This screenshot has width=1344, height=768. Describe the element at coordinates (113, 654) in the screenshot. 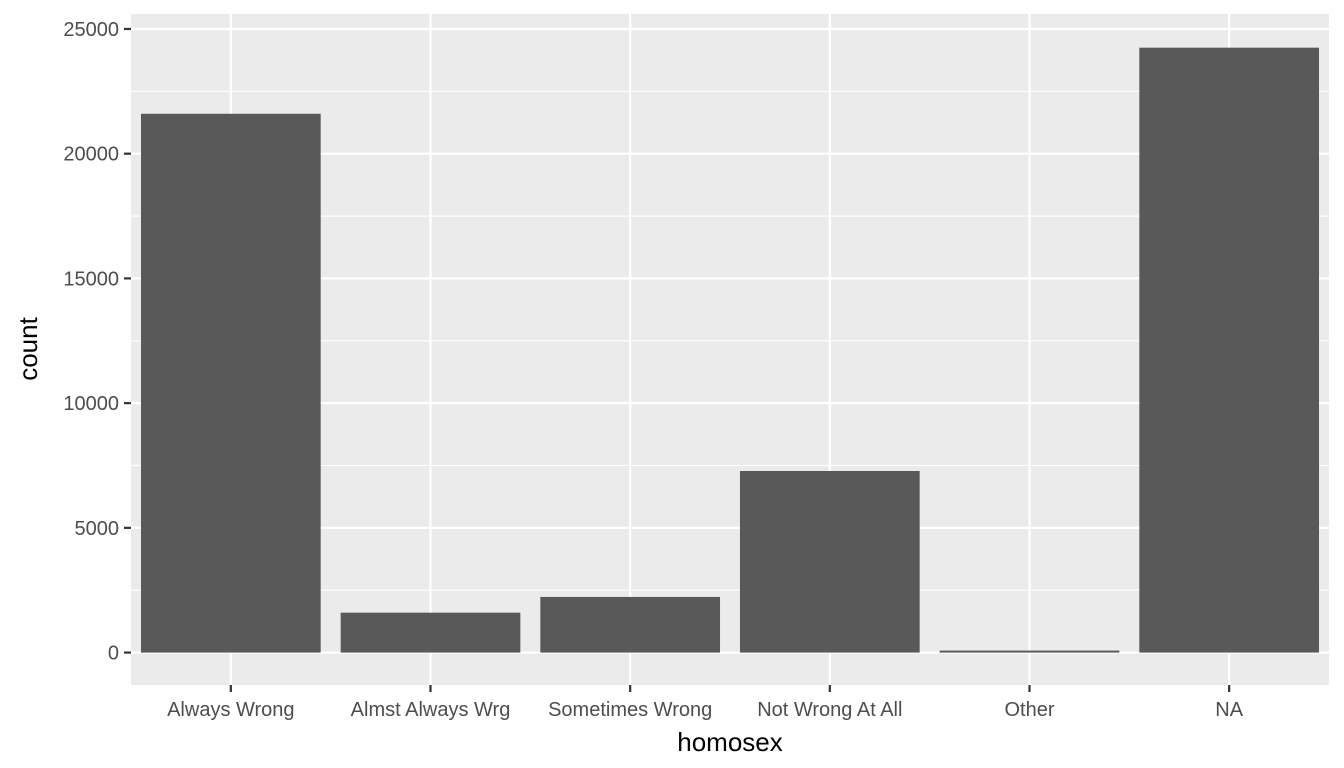

I see `y-tick-label: 0` at that location.